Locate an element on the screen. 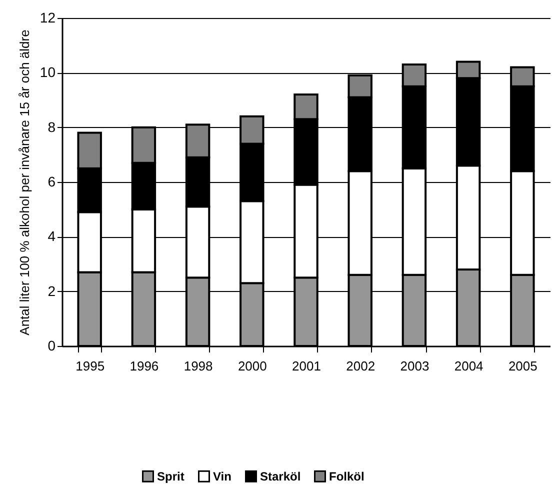  x-tick-label: 2003 is located at coordinates (415, 366).